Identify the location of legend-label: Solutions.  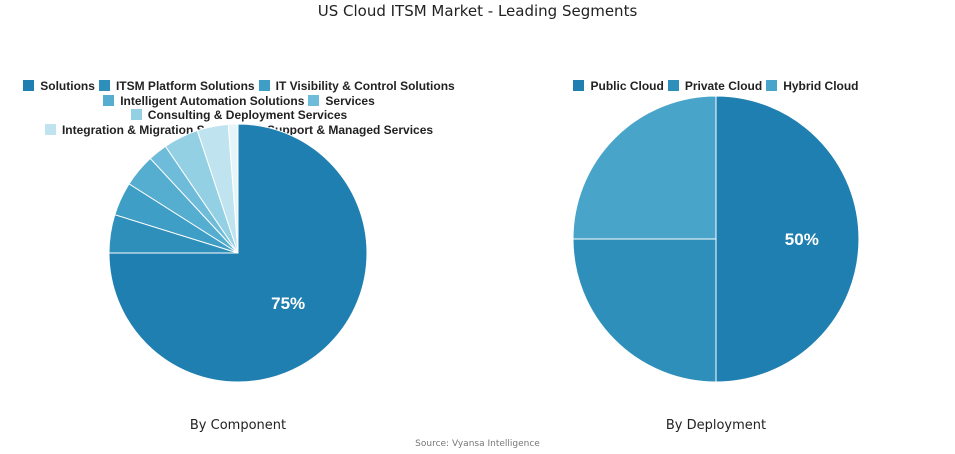
(67, 86).